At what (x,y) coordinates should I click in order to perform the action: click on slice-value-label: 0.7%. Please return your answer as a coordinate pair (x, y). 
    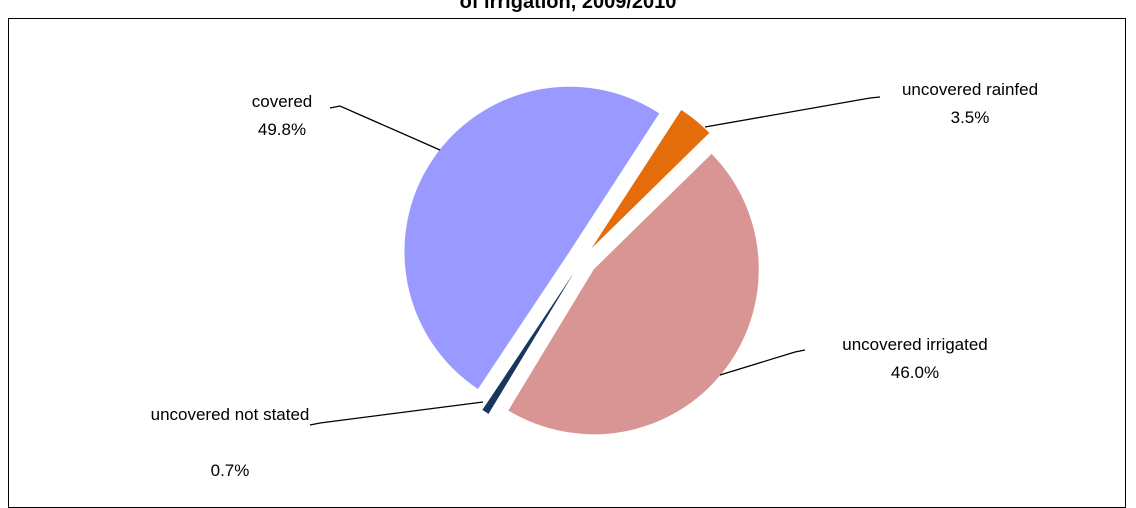
    Looking at the image, I should click on (230, 470).